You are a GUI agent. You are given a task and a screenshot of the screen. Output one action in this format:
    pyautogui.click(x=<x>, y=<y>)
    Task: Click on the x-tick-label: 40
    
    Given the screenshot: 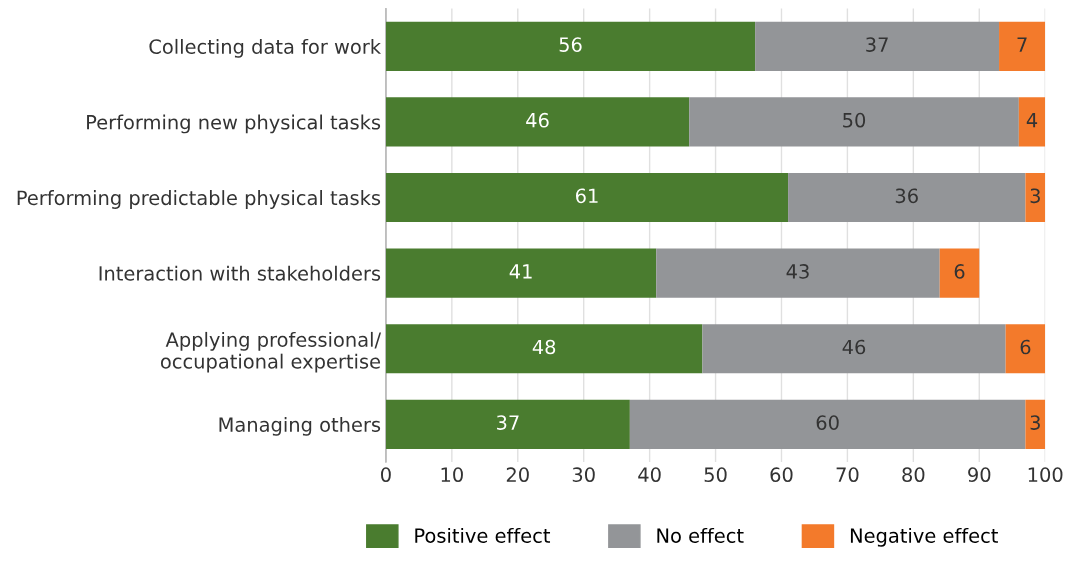 What is the action you would take?
    pyautogui.click(x=649, y=475)
    